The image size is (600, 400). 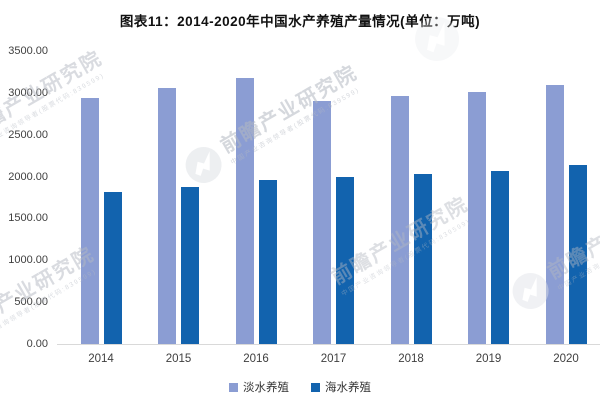 I want to click on bar-淡水养殖-2015, so click(x=167, y=215).